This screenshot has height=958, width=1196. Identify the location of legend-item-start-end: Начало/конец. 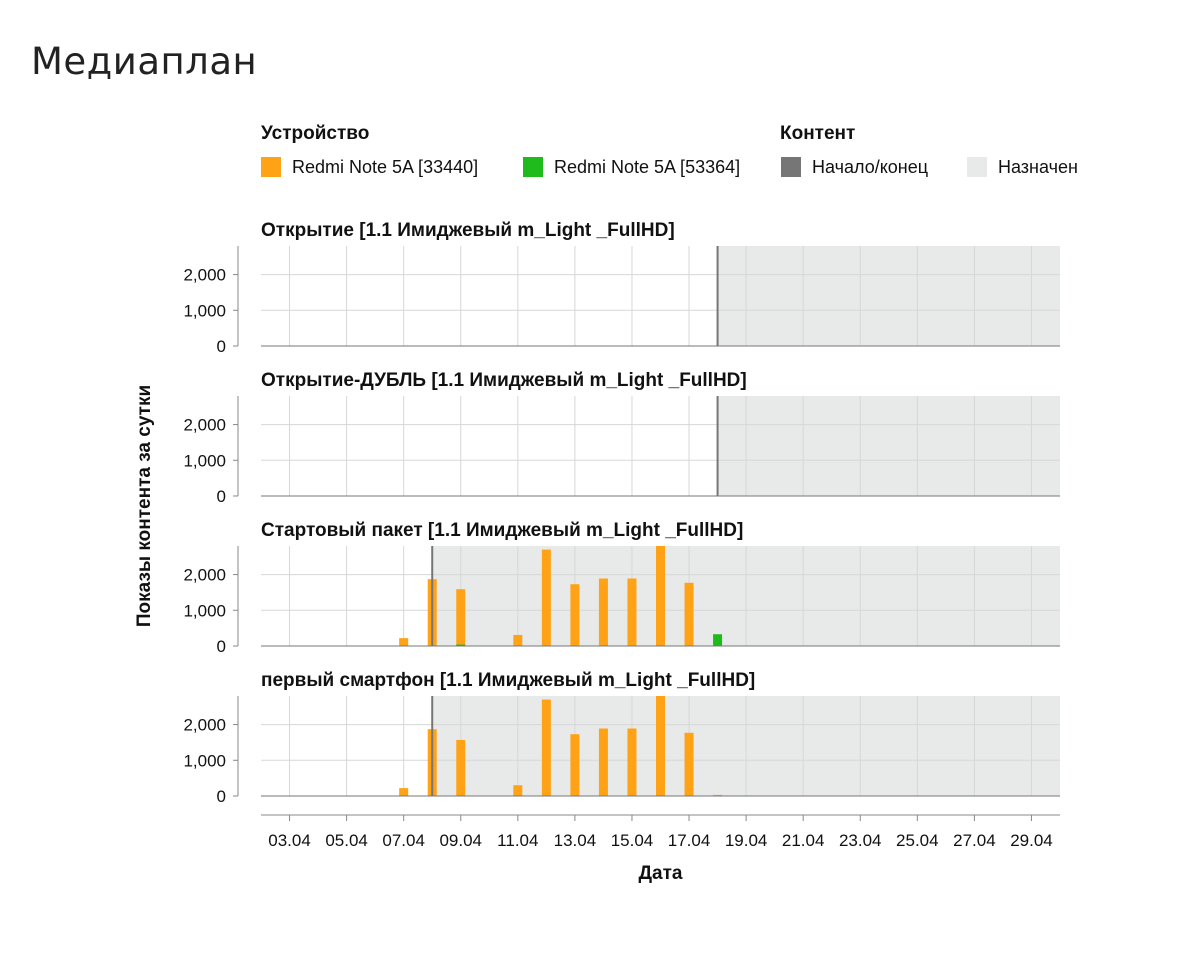
(854, 167).